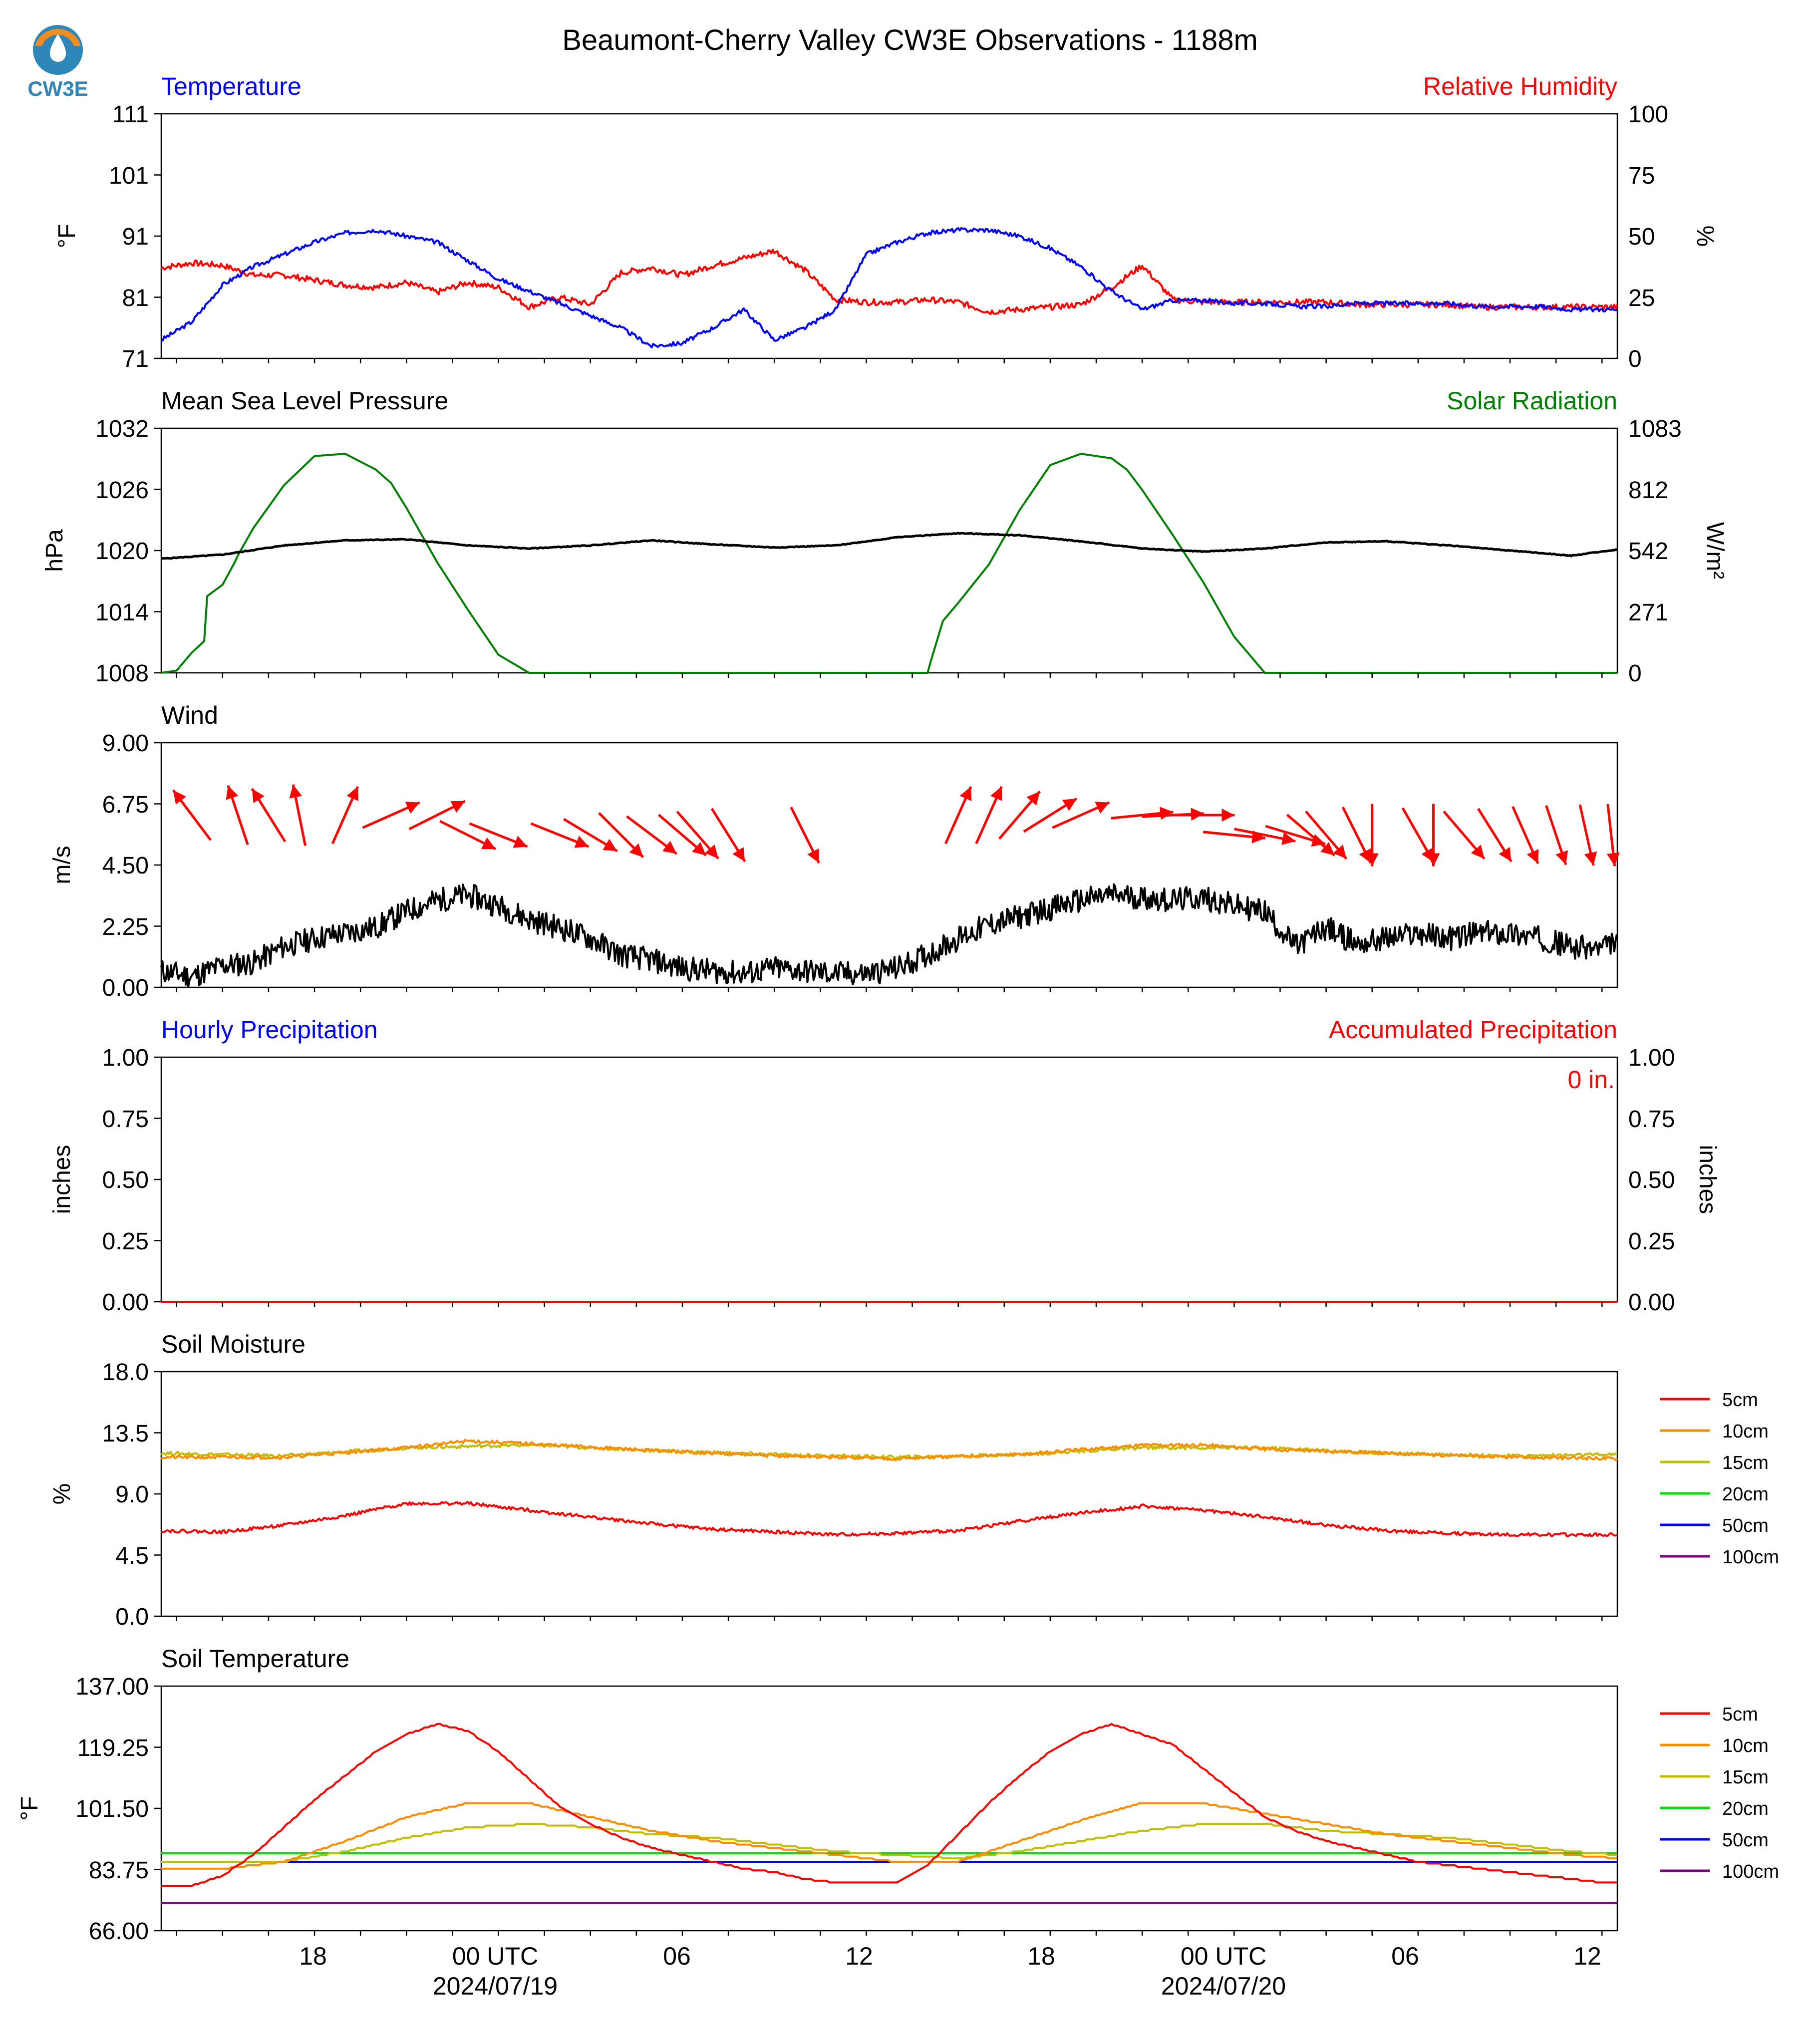 The width and height of the screenshot is (1820, 2028). What do you see at coordinates (233, 1344) in the screenshot?
I see `panel-left-title: Soil Moisture` at bounding box center [233, 1344].